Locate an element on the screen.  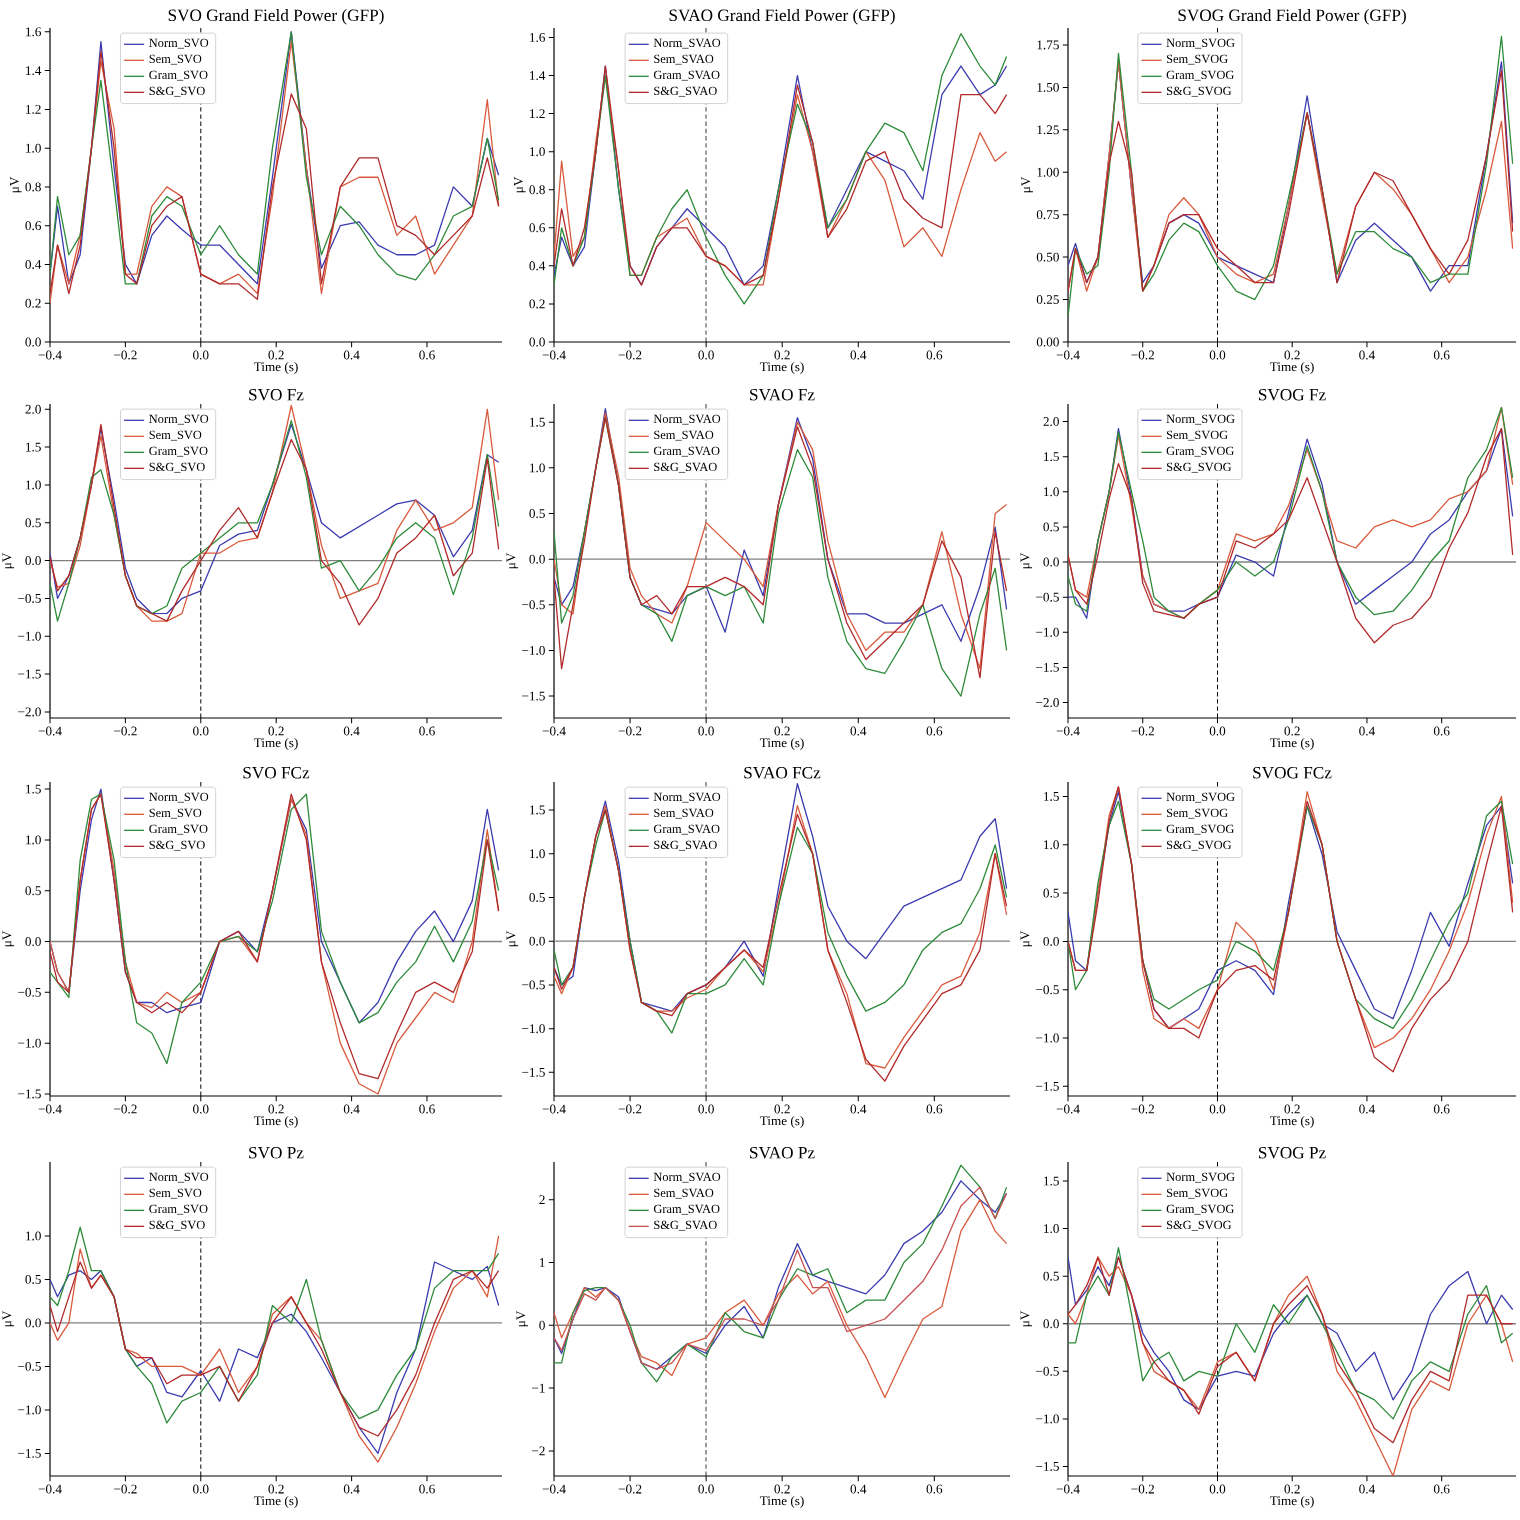
chart-title: SVO Fz is located at coordinates (276, 394).